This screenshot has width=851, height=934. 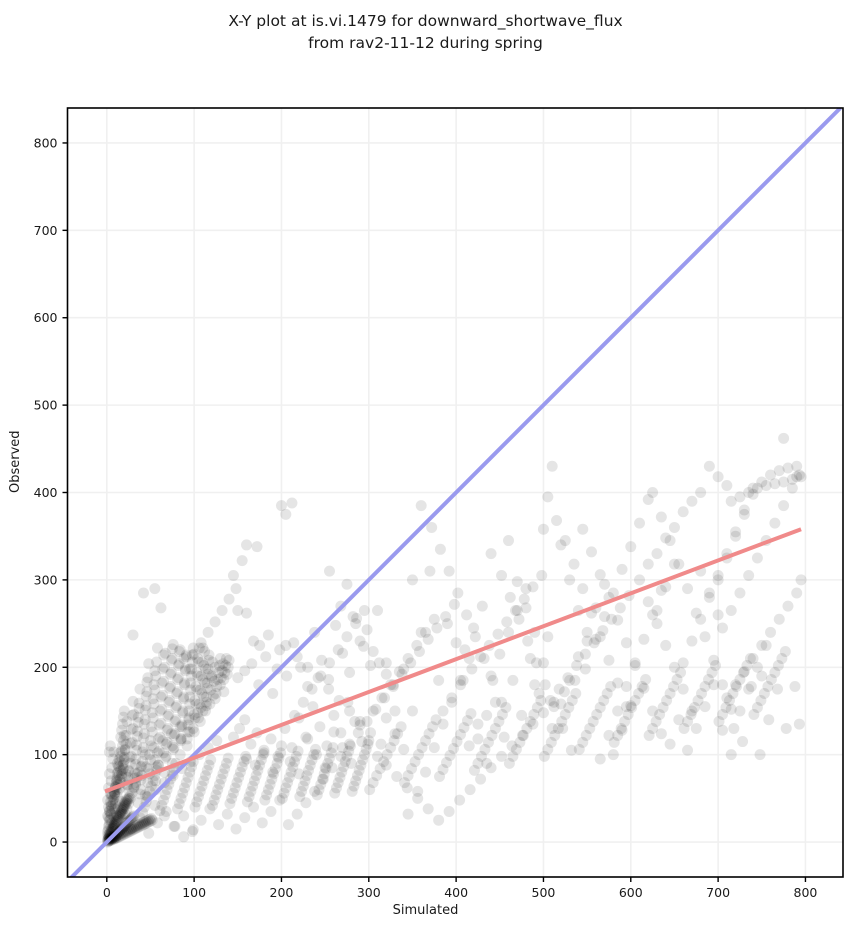 What do you see at coordinates (425, 43) in the screenshot?
I see `chart-title-line-2: from rav2-11-12 during spring` at bounding box center [425, 43].